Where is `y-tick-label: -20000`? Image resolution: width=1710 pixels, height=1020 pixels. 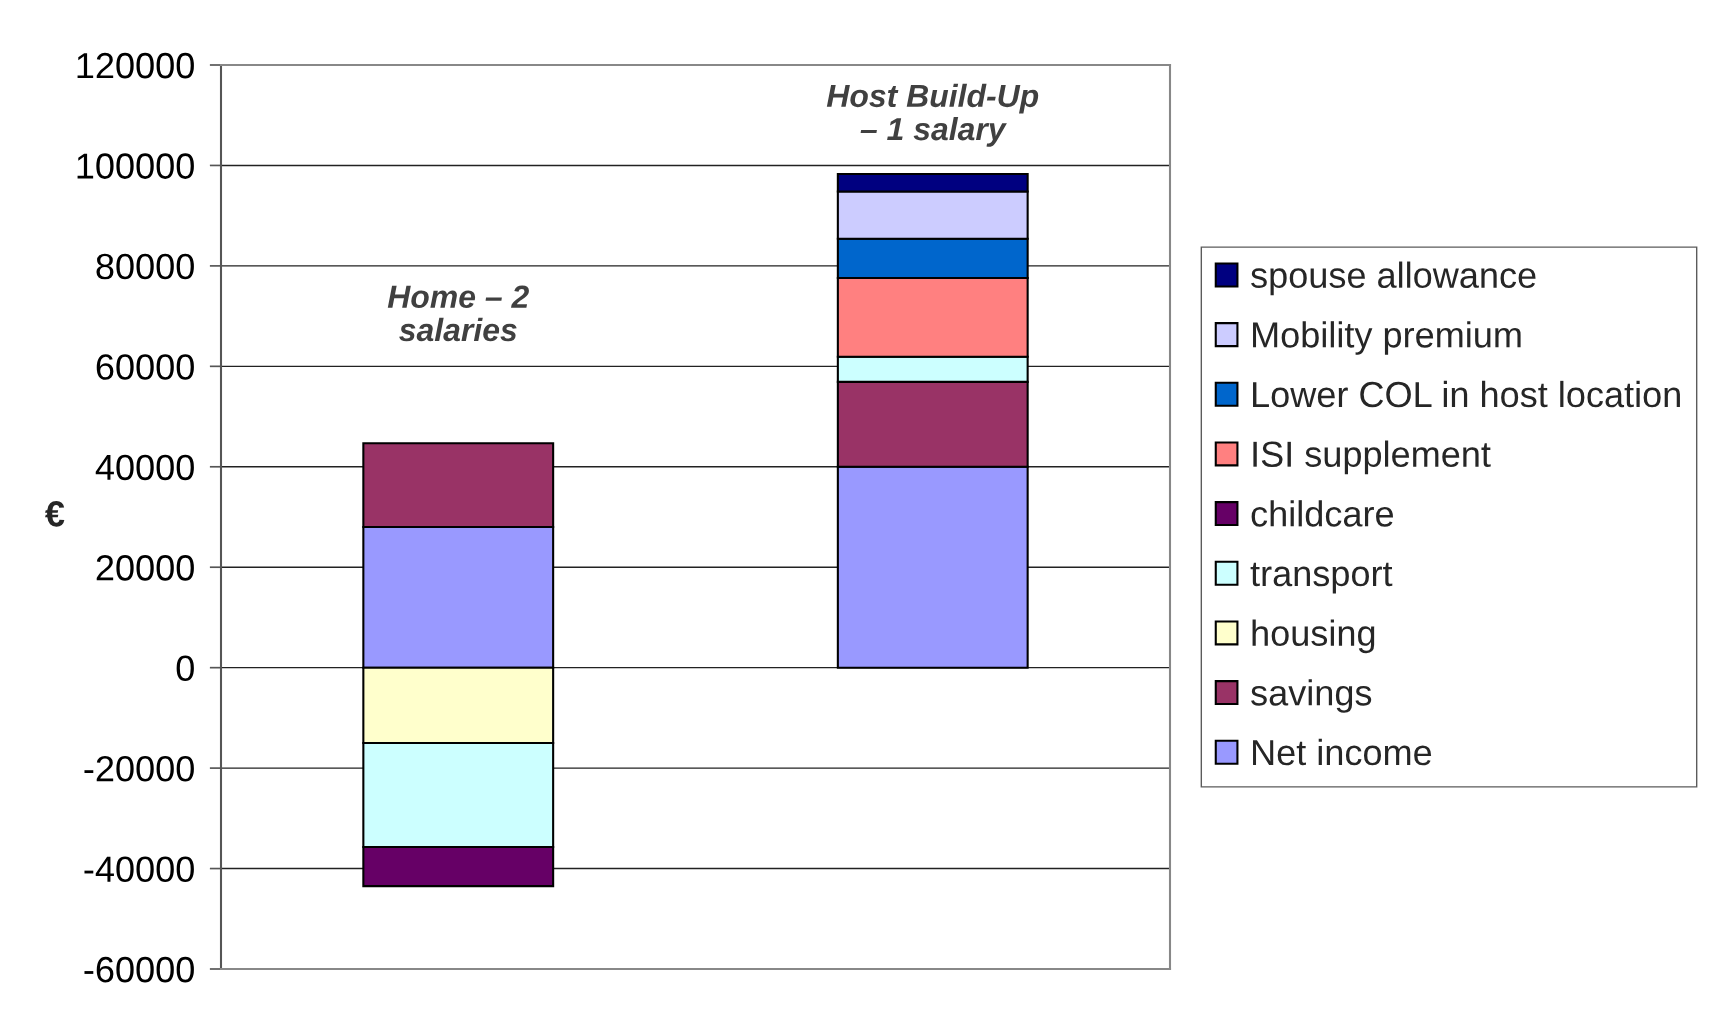
y-tick-label: -20000 is located at coordinates (139, 768).